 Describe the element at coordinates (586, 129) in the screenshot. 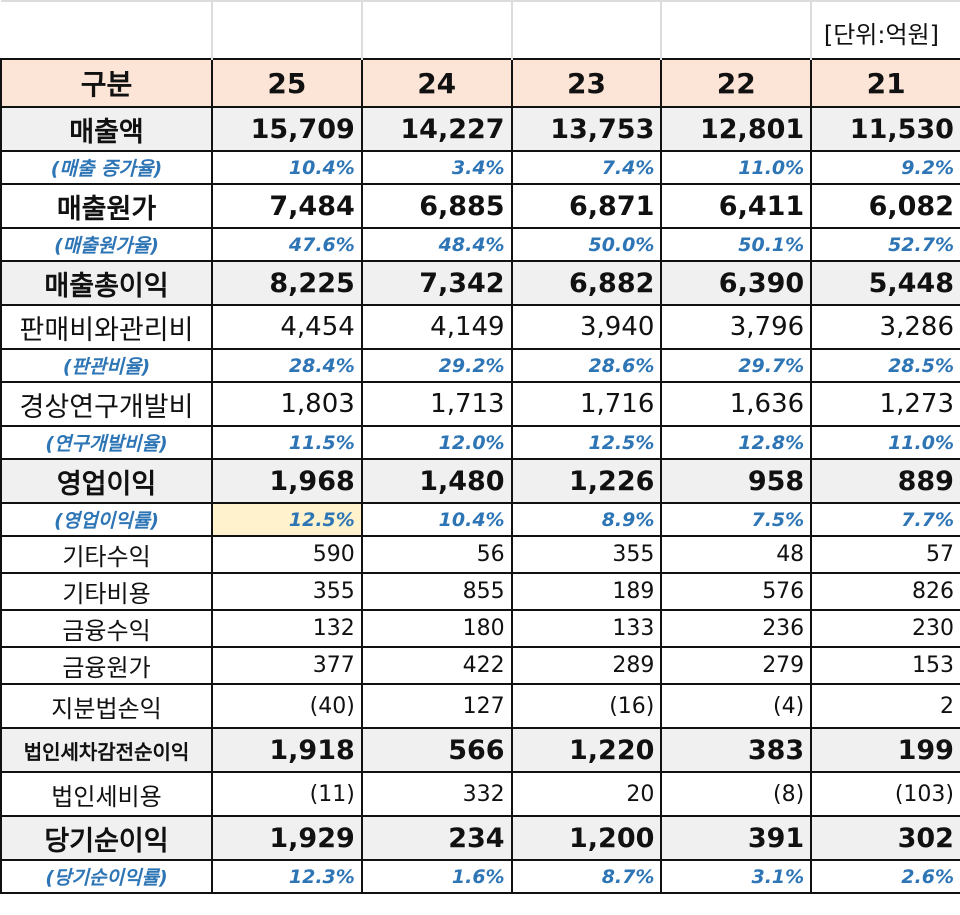

I see `value-cell: 13,753` at that location.